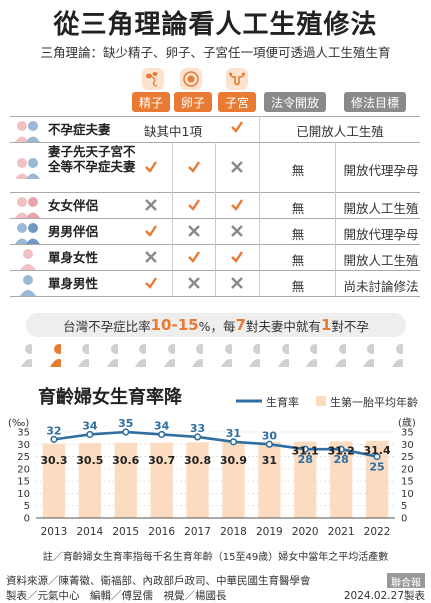 The height and width of the screenshot is (603, 431). What do you see at coordinates (27, 506) in the screenshot?
I see `left-tick-label: 5` at bounding box center [27, 506].